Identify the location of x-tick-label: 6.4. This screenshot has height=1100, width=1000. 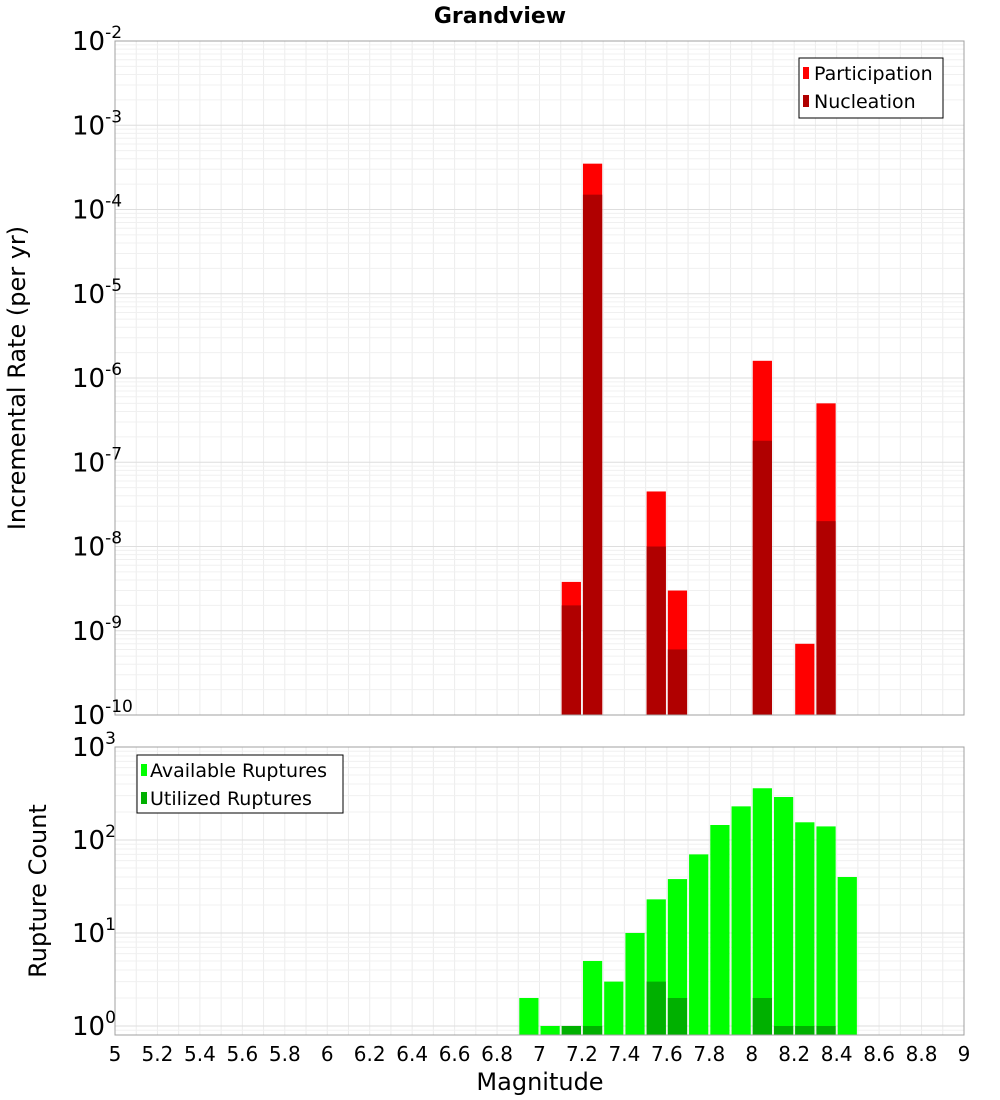
(412, 1054).